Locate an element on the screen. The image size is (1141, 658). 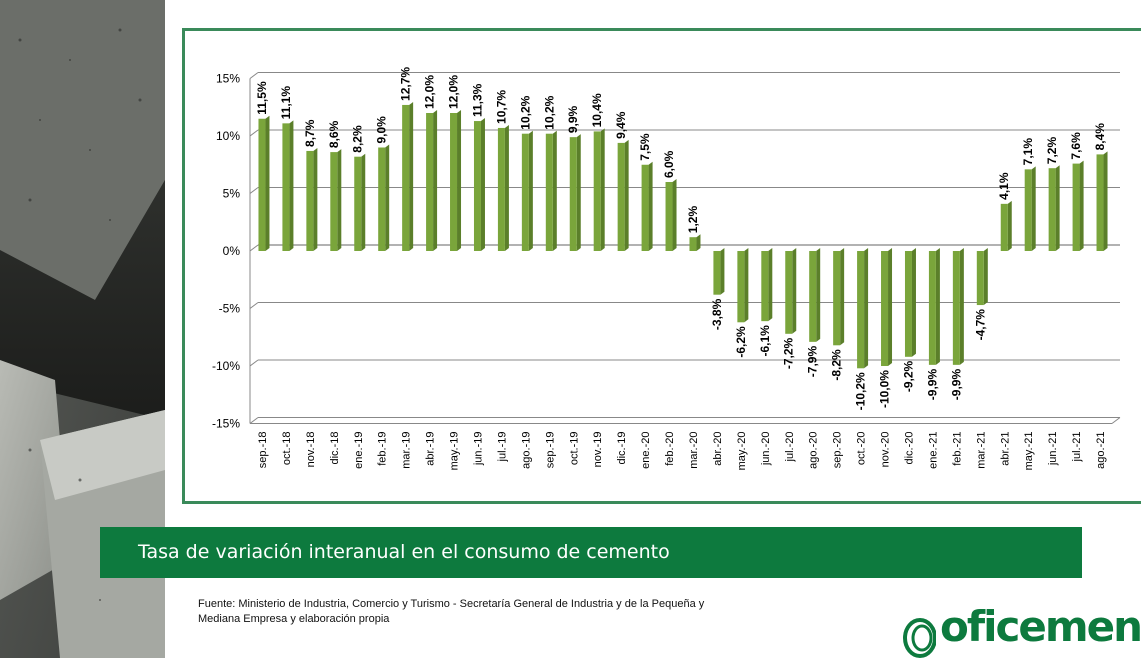
y-tick-label: 5% is located at coordinates (232, 194).